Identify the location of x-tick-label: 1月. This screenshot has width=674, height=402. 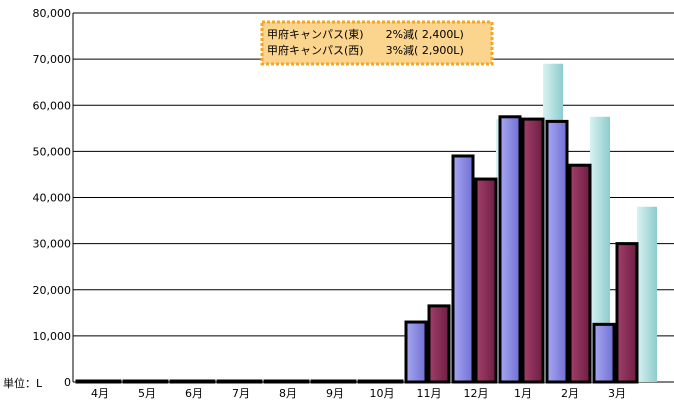
(523, 393).